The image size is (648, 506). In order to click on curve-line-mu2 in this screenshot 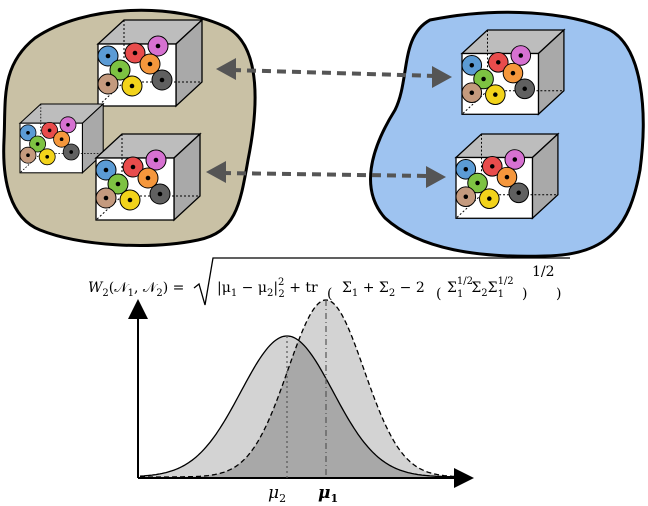, I will do `click(300, 406)`.